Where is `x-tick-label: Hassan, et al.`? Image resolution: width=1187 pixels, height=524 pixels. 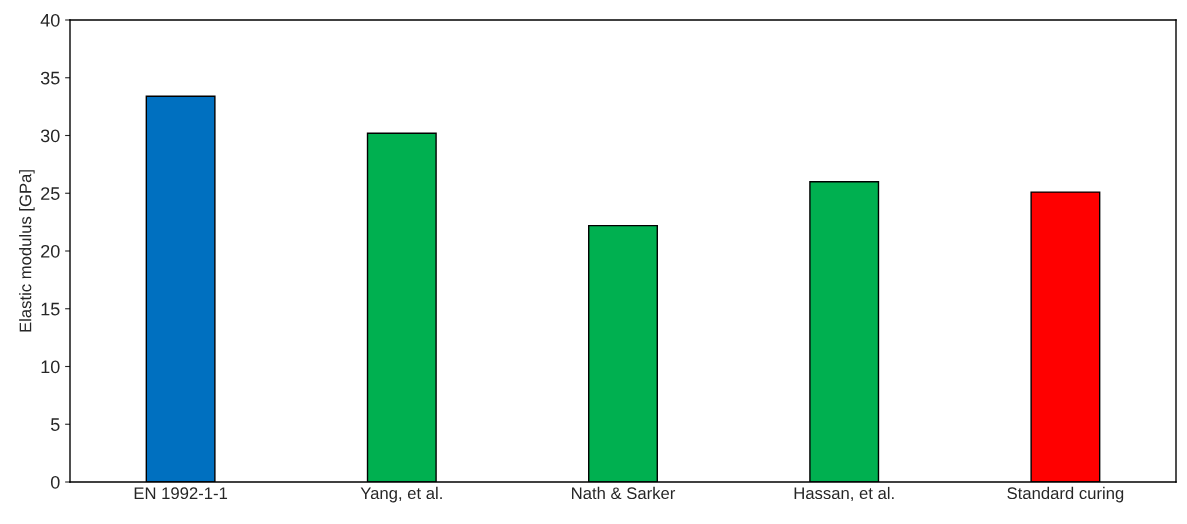
x-tick-label: Hassan, et al. is located at coordinates (844, 494).